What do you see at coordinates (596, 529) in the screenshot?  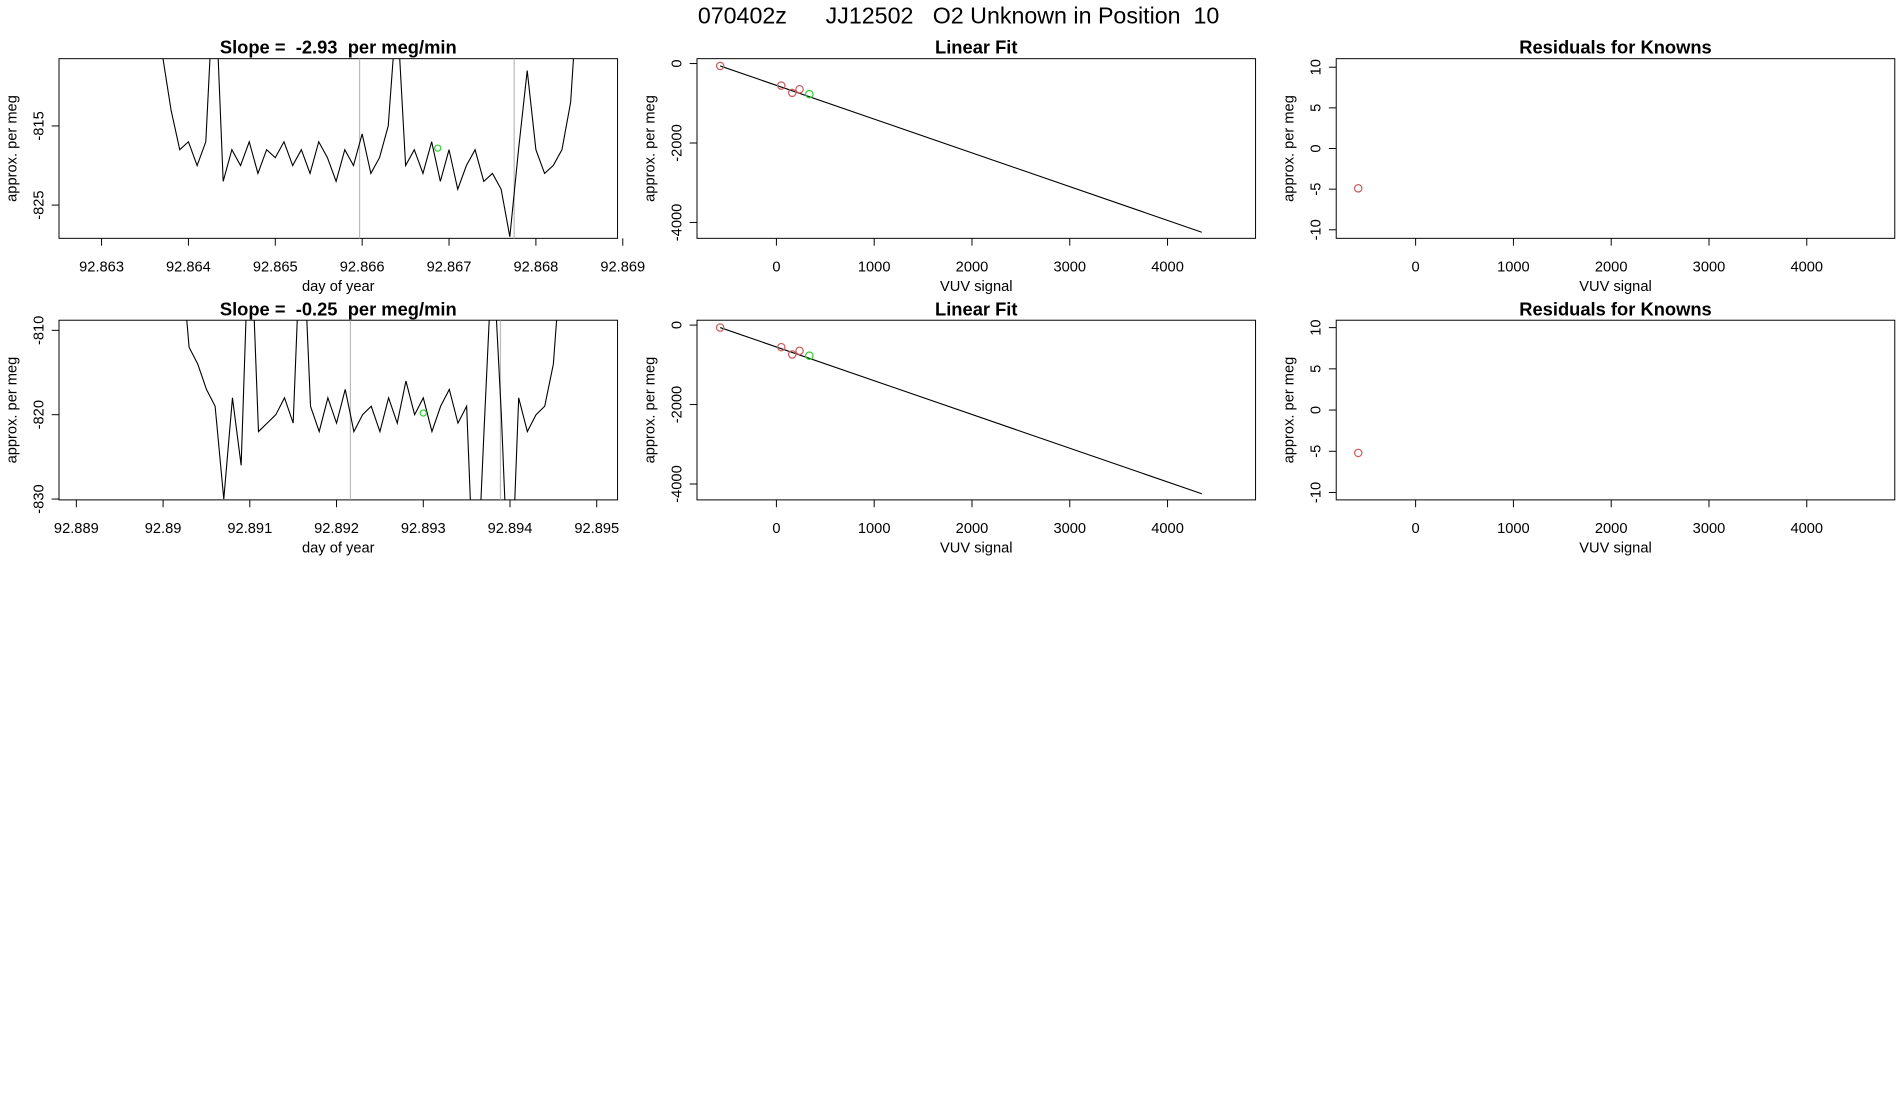 I see `x-tick-label: 92.895` at bounding box center [596, 529].